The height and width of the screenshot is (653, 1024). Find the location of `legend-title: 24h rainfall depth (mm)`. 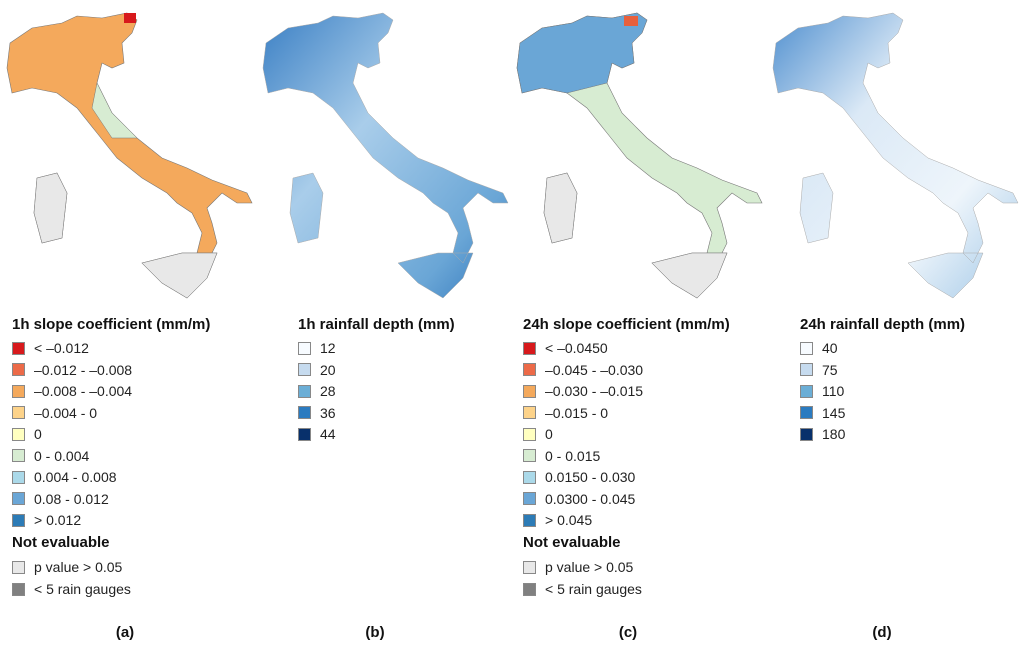

legend-title: 24h rainfall depth (mm) is located at coordinates (883, 324).